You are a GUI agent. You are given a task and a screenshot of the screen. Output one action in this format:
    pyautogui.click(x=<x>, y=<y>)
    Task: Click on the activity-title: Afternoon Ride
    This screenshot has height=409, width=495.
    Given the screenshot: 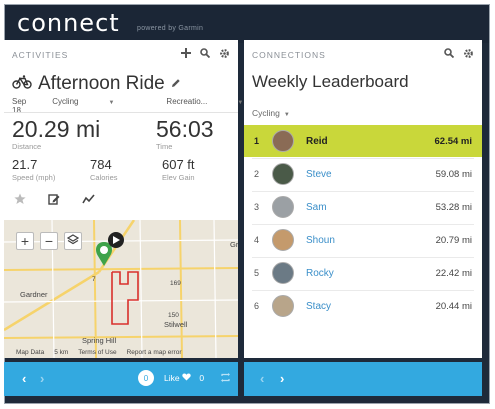 What is the action you would take?
    pyautogui.click(x=101, y=83)
    